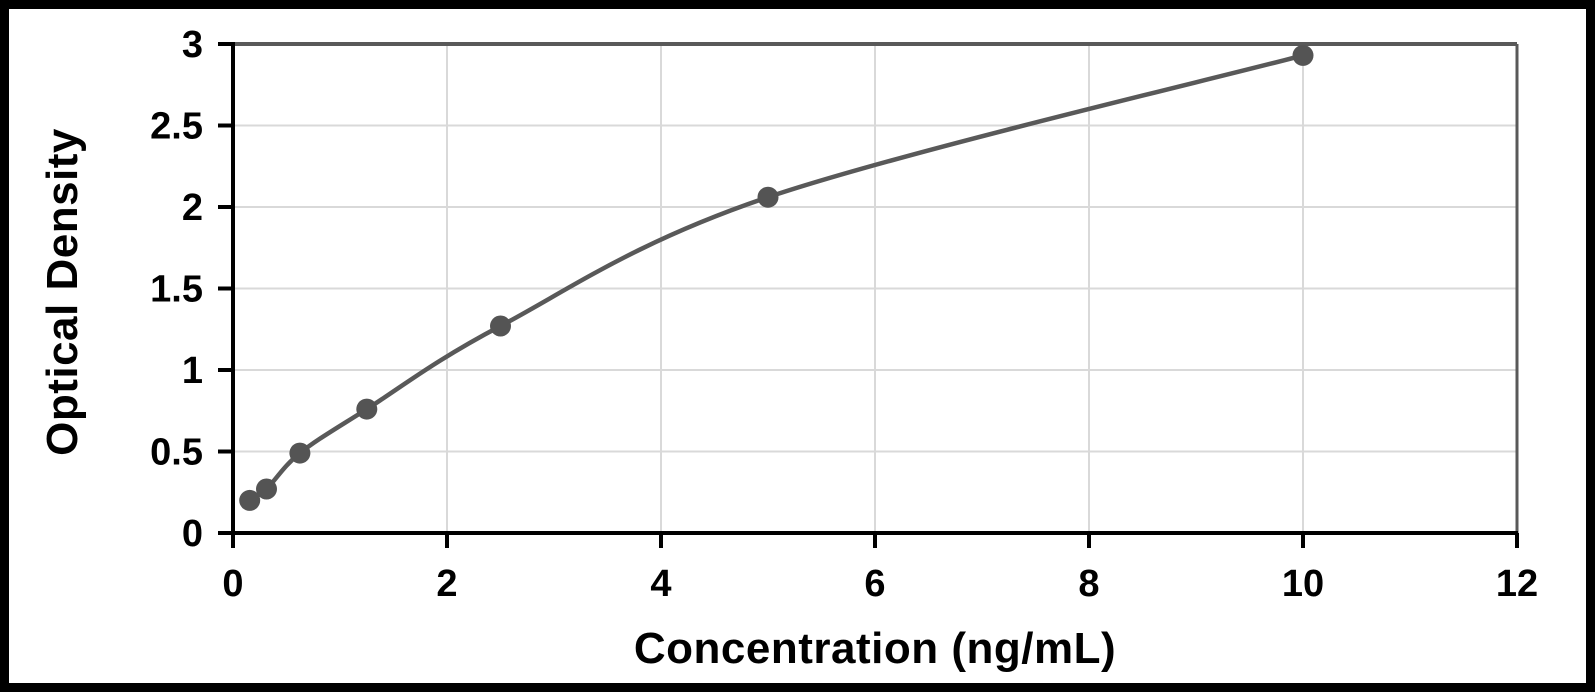 The height and width of the screenshot is (692, 1595). Describe the element at coordinates (176, 290) in the screenshot. I see `y-tick-label: 1.5` at that location.